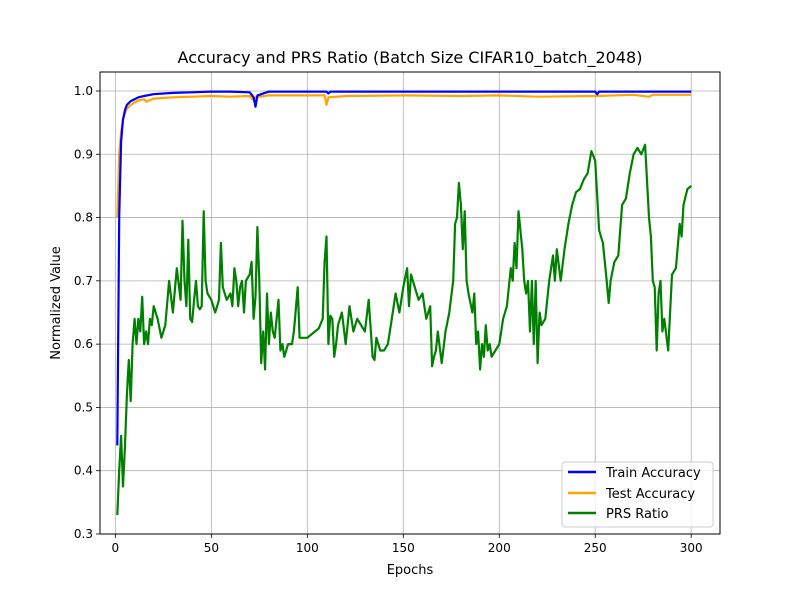 The height and width of the screenshot is (600, 800). Describe the element at coordinates (650, 494) in the screenshot. I see `legend-label-test-accuracy: Test Accuracy` at that location.